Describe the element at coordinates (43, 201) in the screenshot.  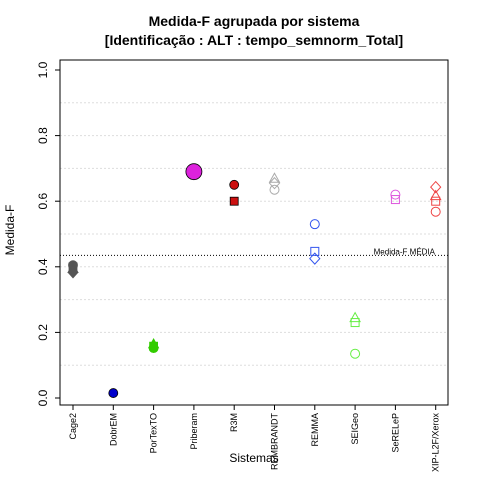
I see `y-tick-label: 0.6` at that location.